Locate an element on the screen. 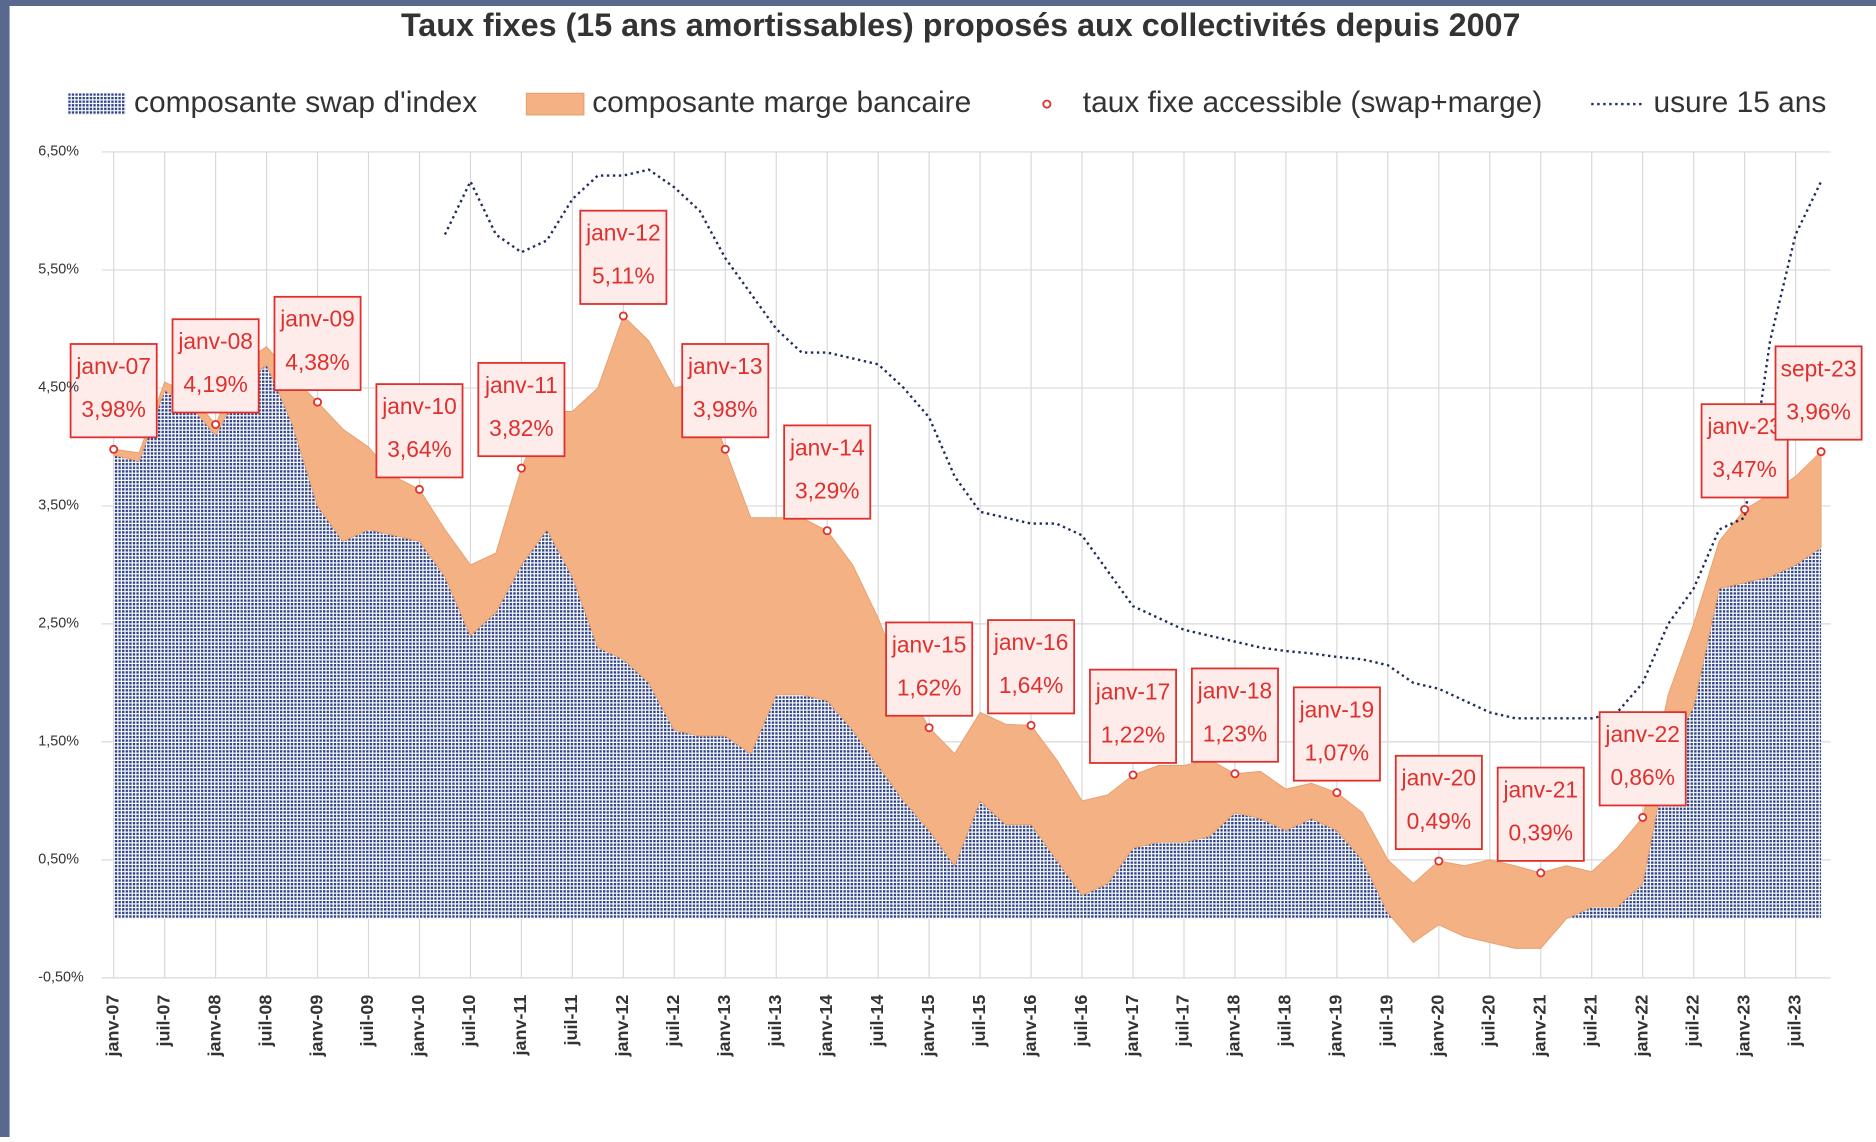  annotation-value: 3,64% is located at coordinates (419, 449).